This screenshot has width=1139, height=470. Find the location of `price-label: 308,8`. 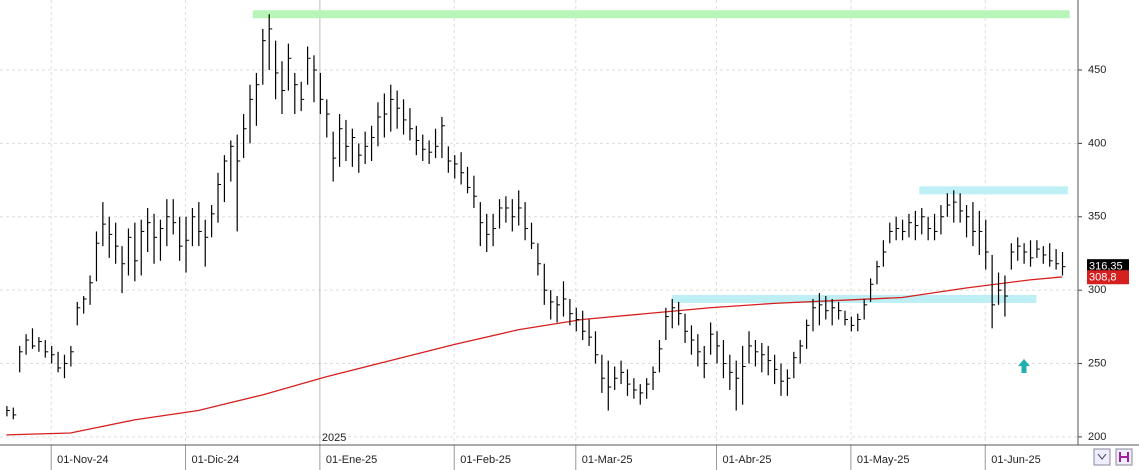

price-label: 308,8 is located at coordinates (1103, 278).